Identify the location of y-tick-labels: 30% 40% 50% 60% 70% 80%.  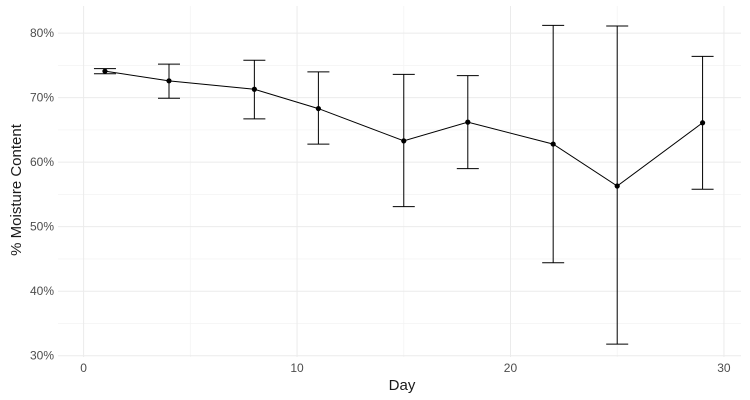
(42, 194).